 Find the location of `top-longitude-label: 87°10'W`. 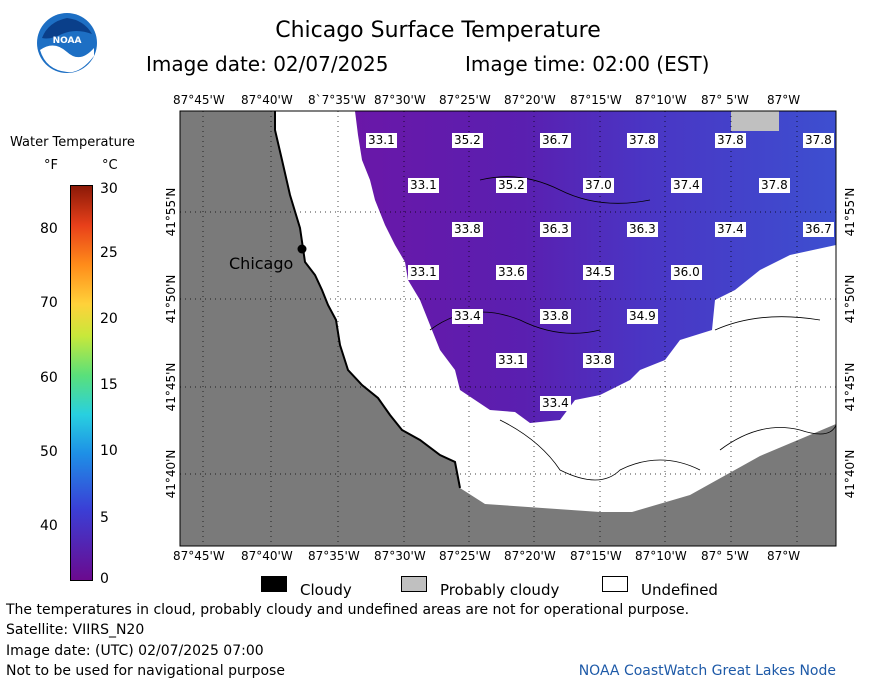

top-longitude-label: 87°10'W is located at coordinates (661, 100).